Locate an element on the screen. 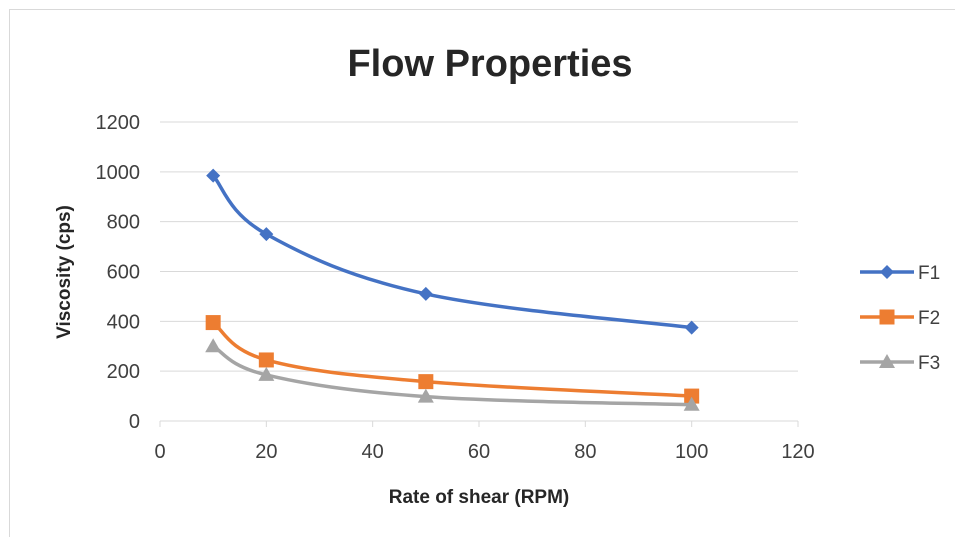 Image resolution: width=957 pixels, height=539 pixels. legend-label: F2 is located at coordinates (929, 318).